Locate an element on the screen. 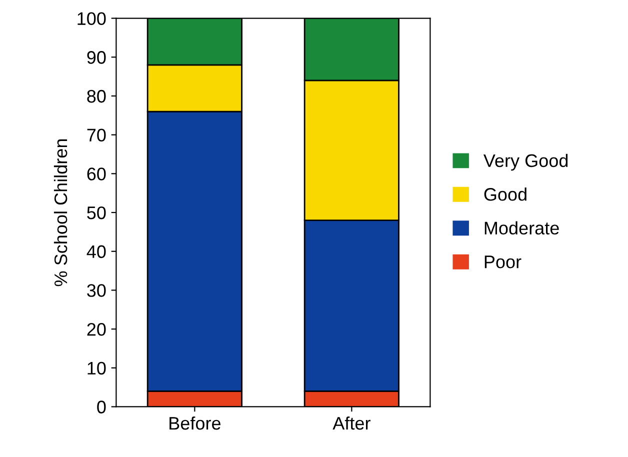 The height and width of the screenshot is (457, 628). y-tick-label: 10 is located at coordinates (97, 368).